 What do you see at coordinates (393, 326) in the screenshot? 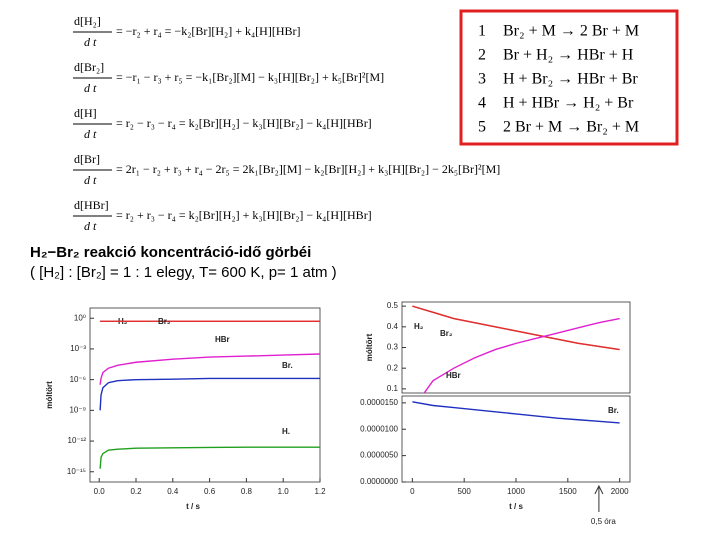
I see `y-tick-label: 0.4` at bounding box center [393, 326].